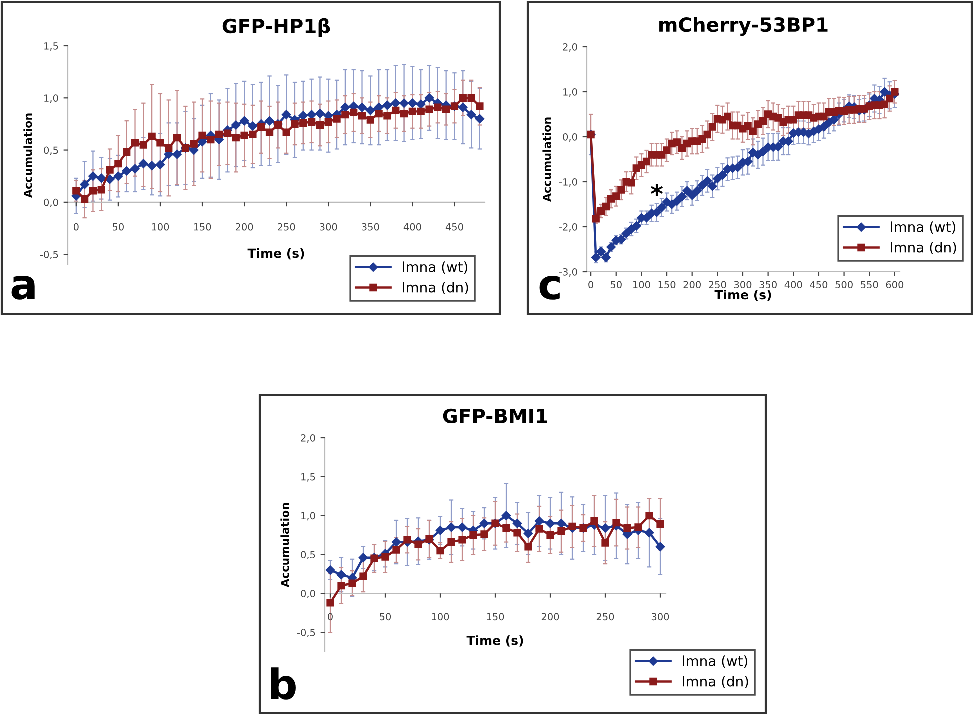 The height and width of the screenshot is (715, 974). I want to click on y-tick-label: -3,0, so click(568, 272).